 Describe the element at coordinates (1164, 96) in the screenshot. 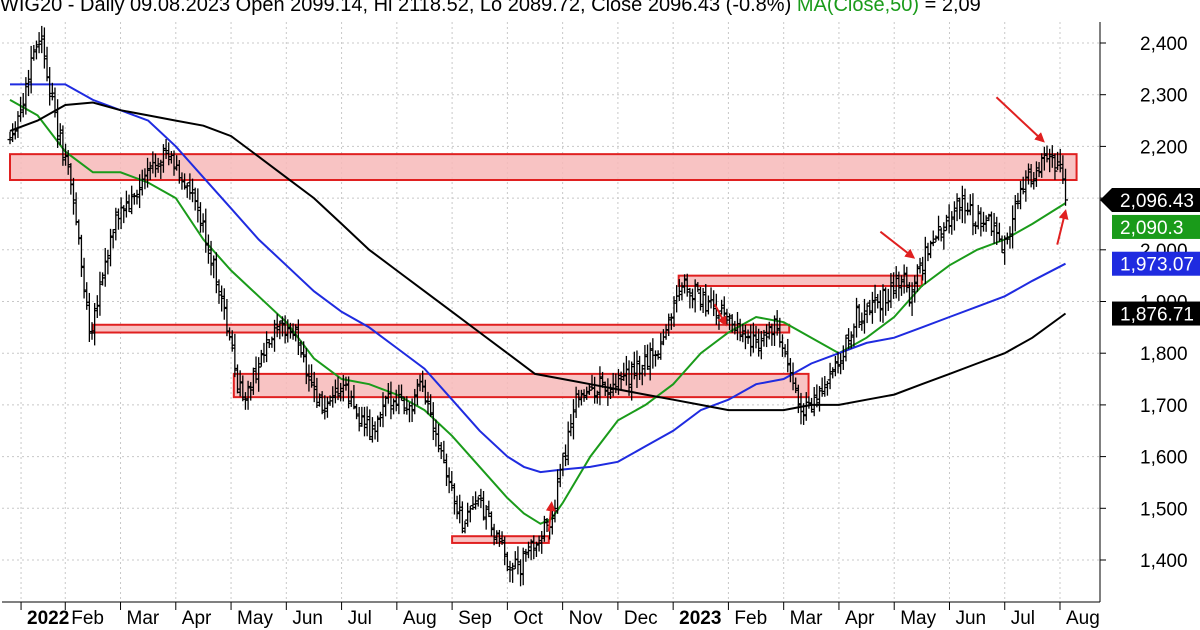

I see `y-tick-label: 2,300` at that location.